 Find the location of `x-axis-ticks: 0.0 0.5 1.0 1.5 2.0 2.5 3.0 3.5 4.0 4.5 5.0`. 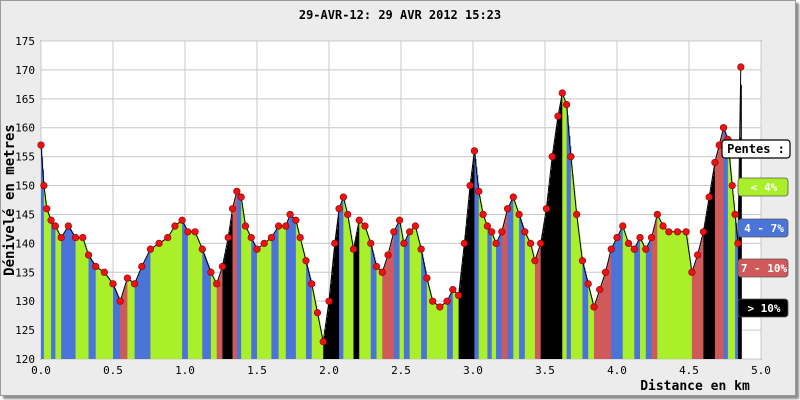

x-axis-ticks: 0.0 0.5 1.0 1.5 2.0 2.5 3.0 3.5 4.0 4.5 5.0 is located at coordinates (401, 370).